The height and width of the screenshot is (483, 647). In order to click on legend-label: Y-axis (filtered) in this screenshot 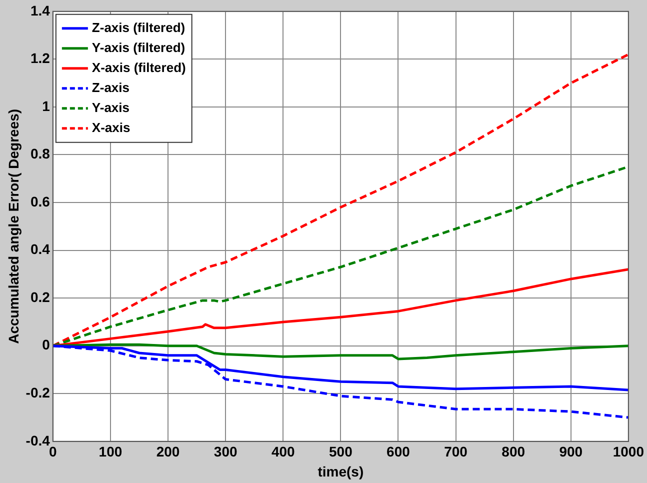, I will do `click(139, 47)`.